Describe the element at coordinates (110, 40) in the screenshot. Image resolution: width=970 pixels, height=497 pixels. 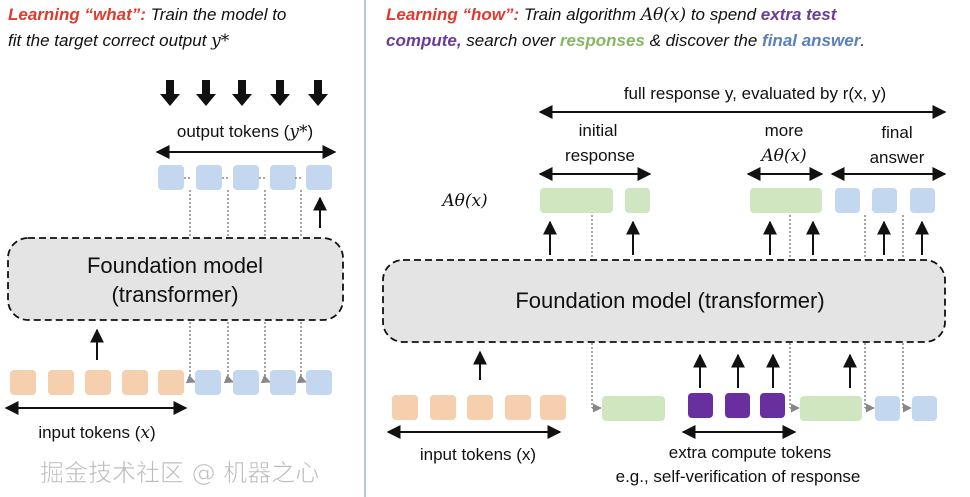
I see `header-text: fit the target correct output` at that location.